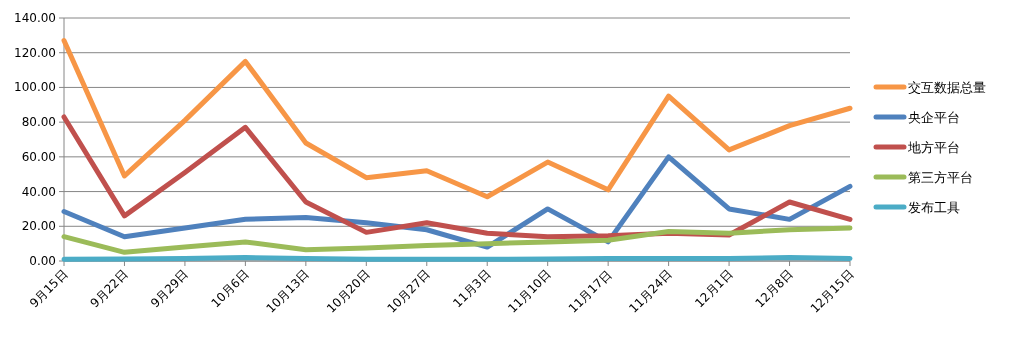 Image resolution: width=1015 pixels, height=339 pixels. Describe the element at coordinates (348, 291) in the screenshot. I see `x-tick-label: 10月20日` at that location.